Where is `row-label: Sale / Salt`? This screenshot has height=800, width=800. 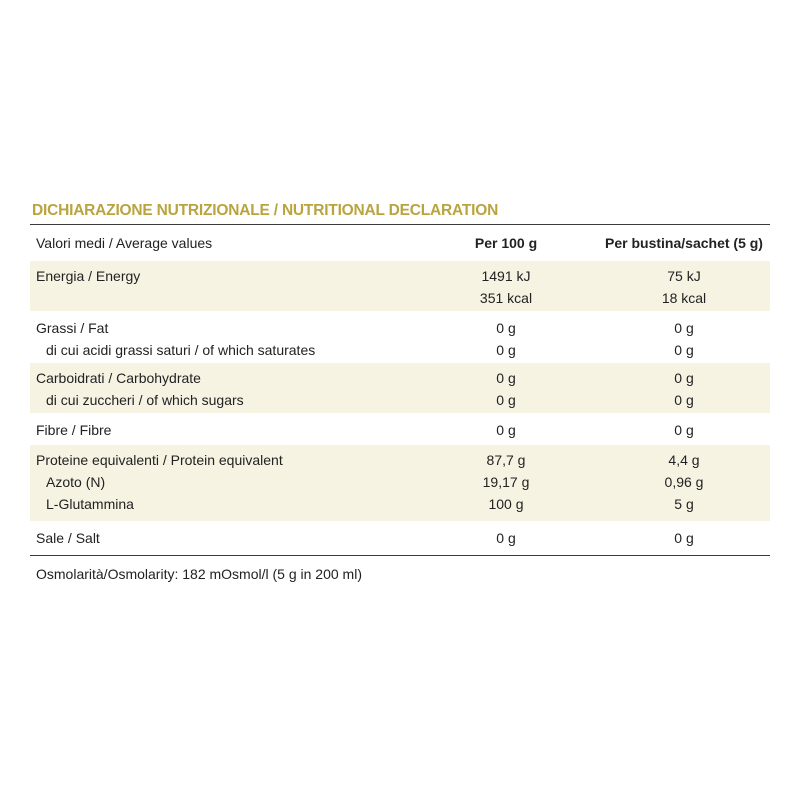 row-label: Sale / Salt is located at coordinates (68, 538).